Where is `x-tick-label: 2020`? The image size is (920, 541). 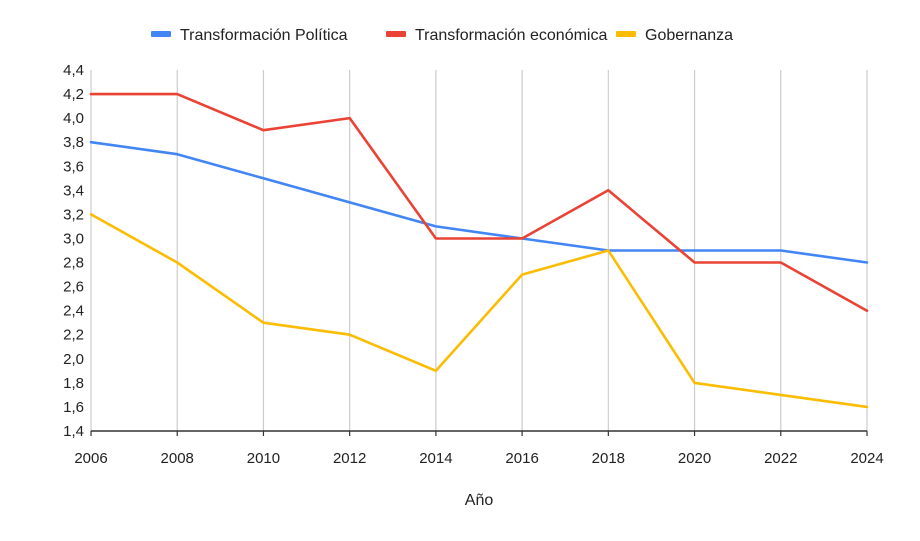
x-tick-label: 2020 is located at coordinates (694, 458).